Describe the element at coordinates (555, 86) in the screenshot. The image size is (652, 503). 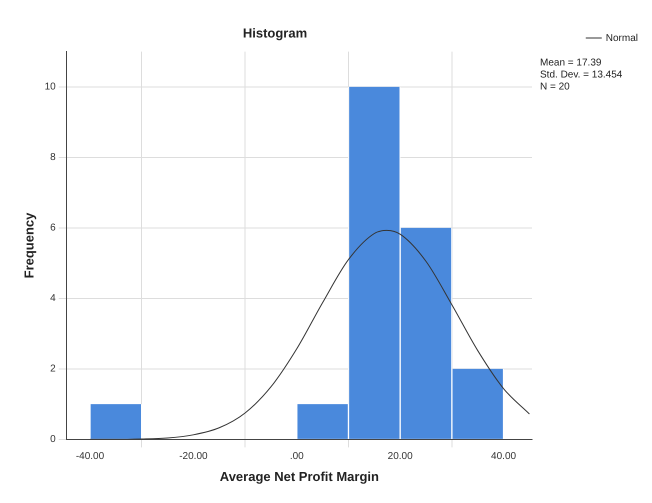
I see `text: N = 20` at that location.